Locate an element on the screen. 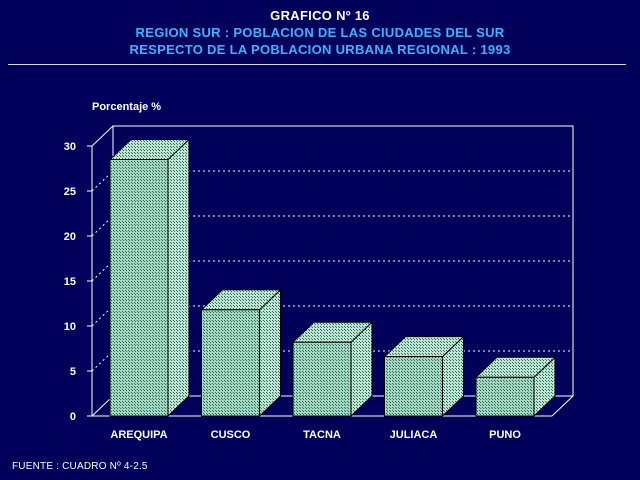  header-divider is located at coordinates (317, 64).